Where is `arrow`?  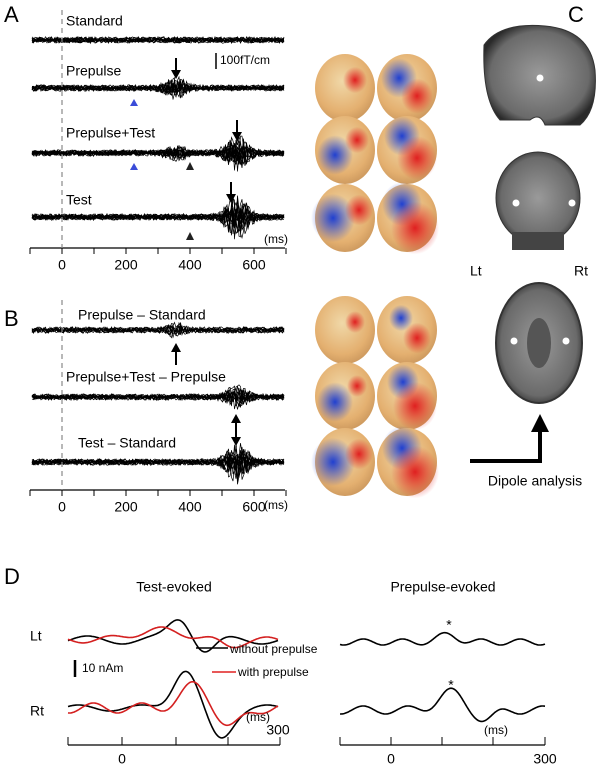 arrow is located at coordinates (509, 438).